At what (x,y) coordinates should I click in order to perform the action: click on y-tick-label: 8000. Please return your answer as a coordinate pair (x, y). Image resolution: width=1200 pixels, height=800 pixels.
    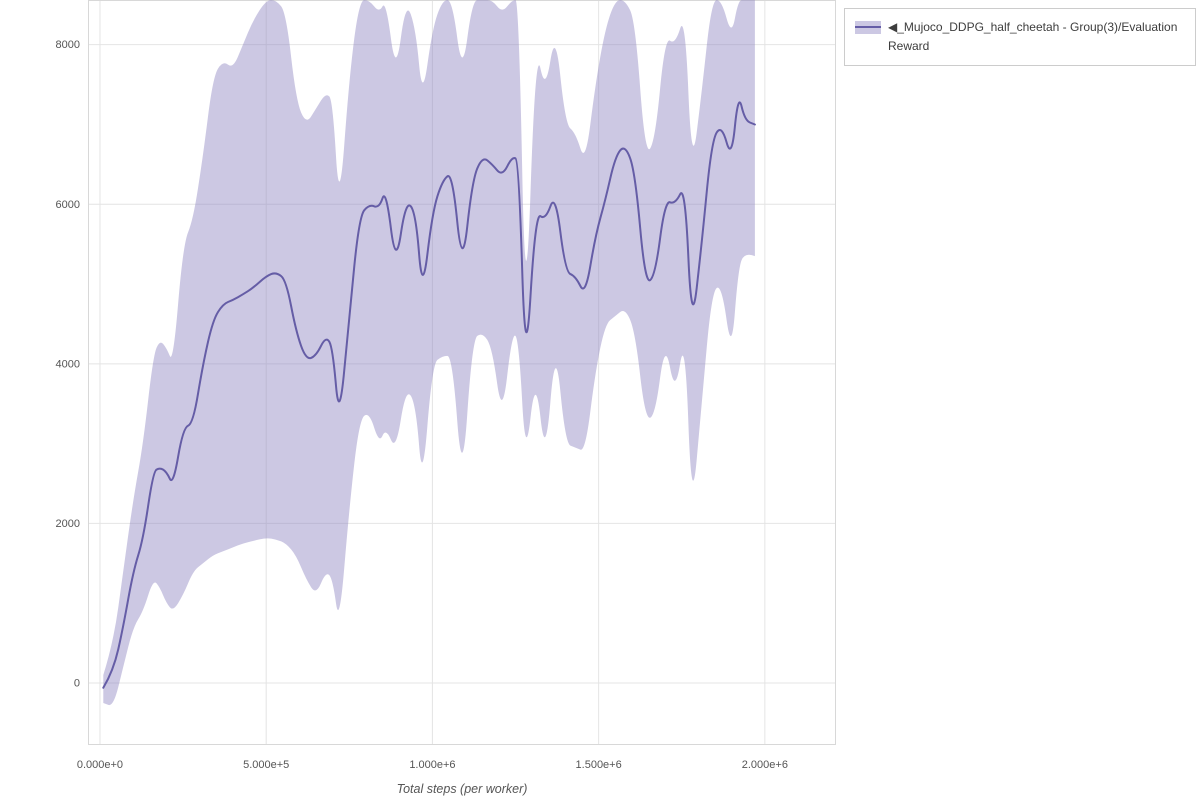
    Looking at the image, I should click on (68, 45).